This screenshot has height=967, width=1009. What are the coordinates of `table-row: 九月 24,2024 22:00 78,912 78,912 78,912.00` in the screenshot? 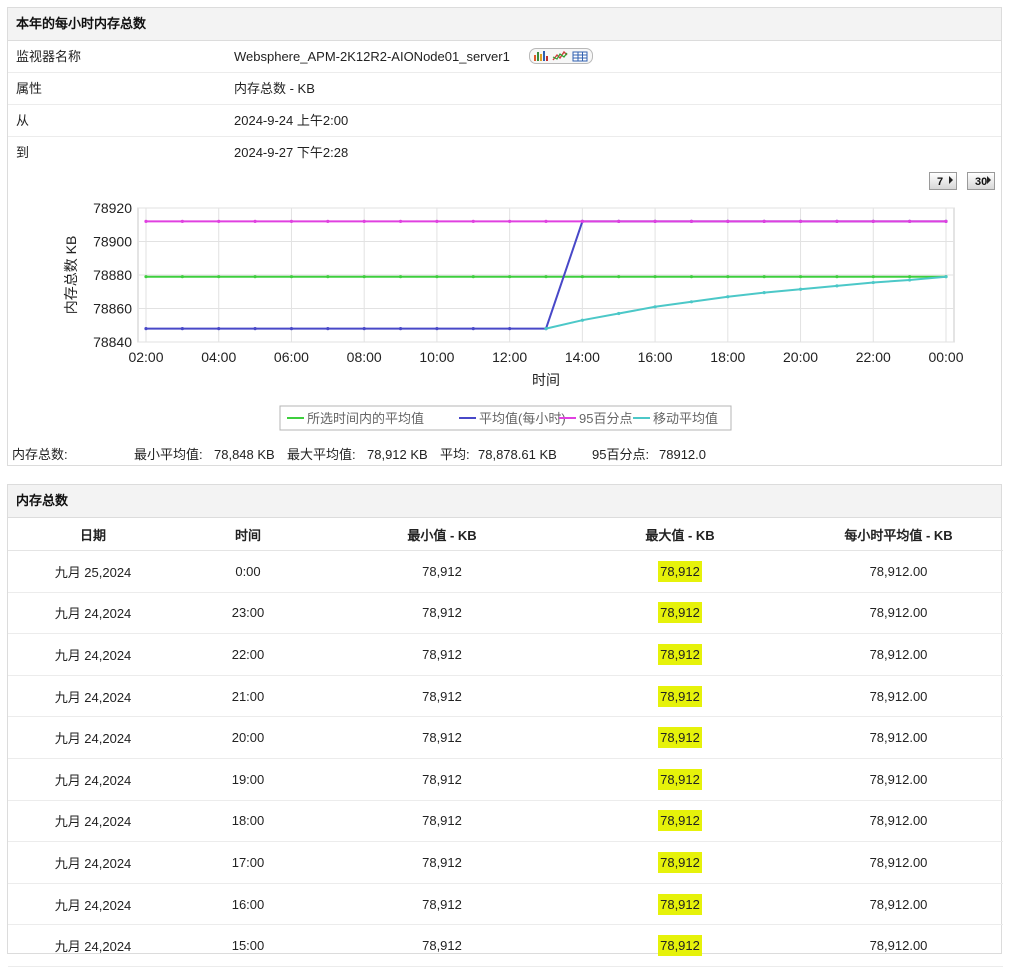 It's located at (505, 654).